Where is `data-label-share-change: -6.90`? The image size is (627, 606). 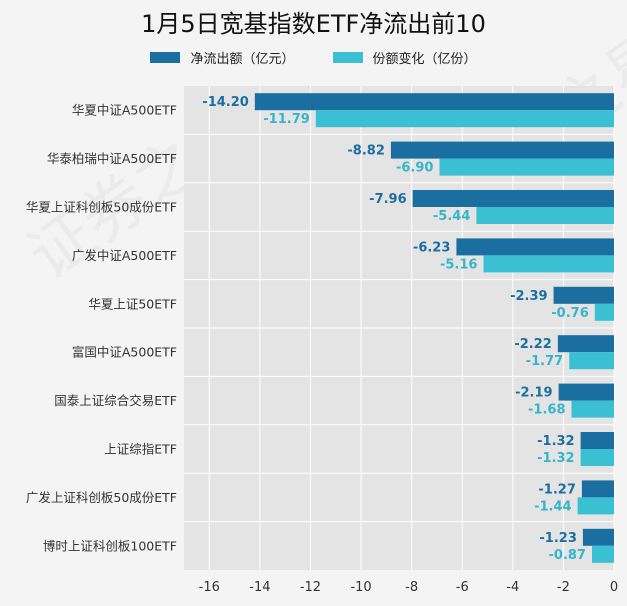 data-label-share-change: -6.90 is located at coordinates (414, 168).